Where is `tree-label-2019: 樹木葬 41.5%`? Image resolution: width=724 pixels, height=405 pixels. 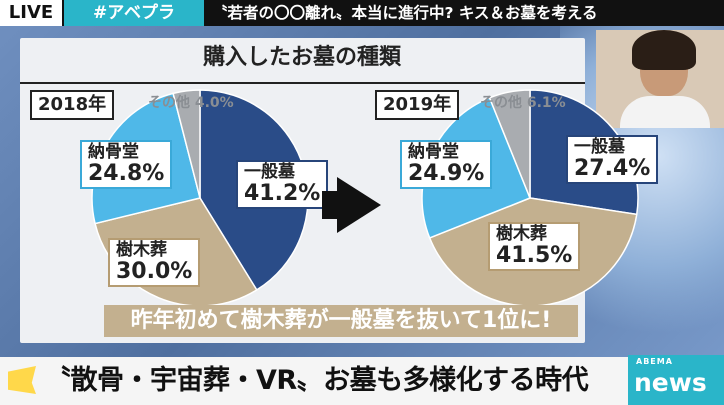
tree-label-2019: 樹木葬 41.5% is located at coordinates (534, 246).